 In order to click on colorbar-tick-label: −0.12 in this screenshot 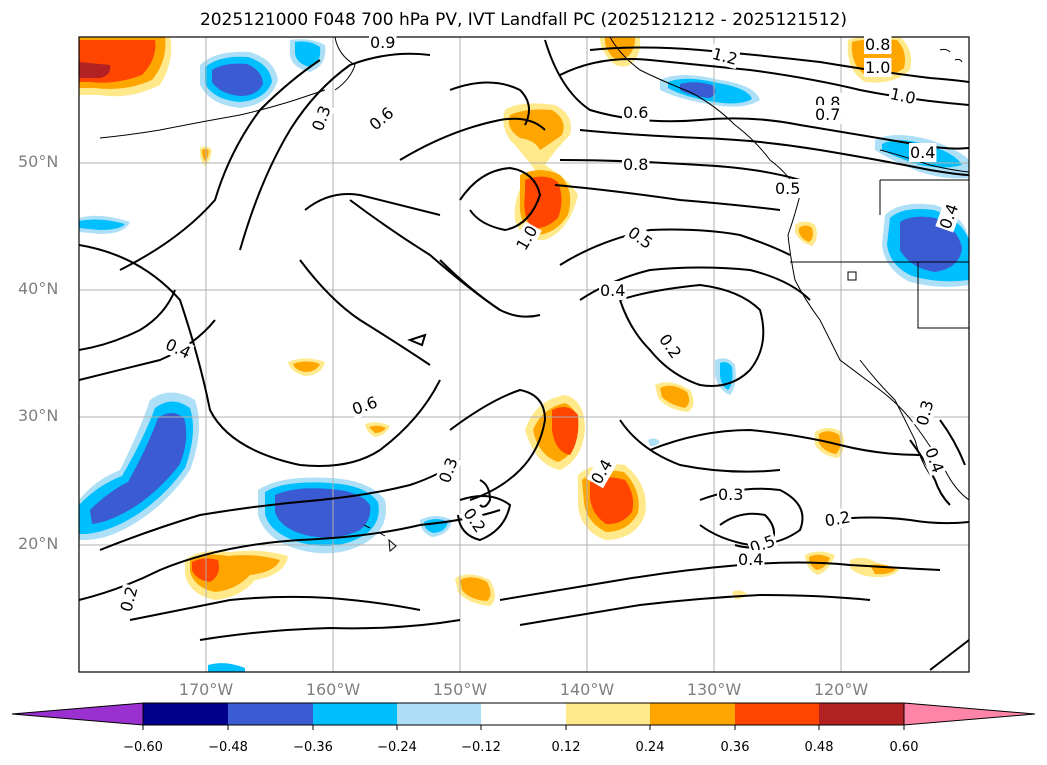, I will do `click(481, 747)`.